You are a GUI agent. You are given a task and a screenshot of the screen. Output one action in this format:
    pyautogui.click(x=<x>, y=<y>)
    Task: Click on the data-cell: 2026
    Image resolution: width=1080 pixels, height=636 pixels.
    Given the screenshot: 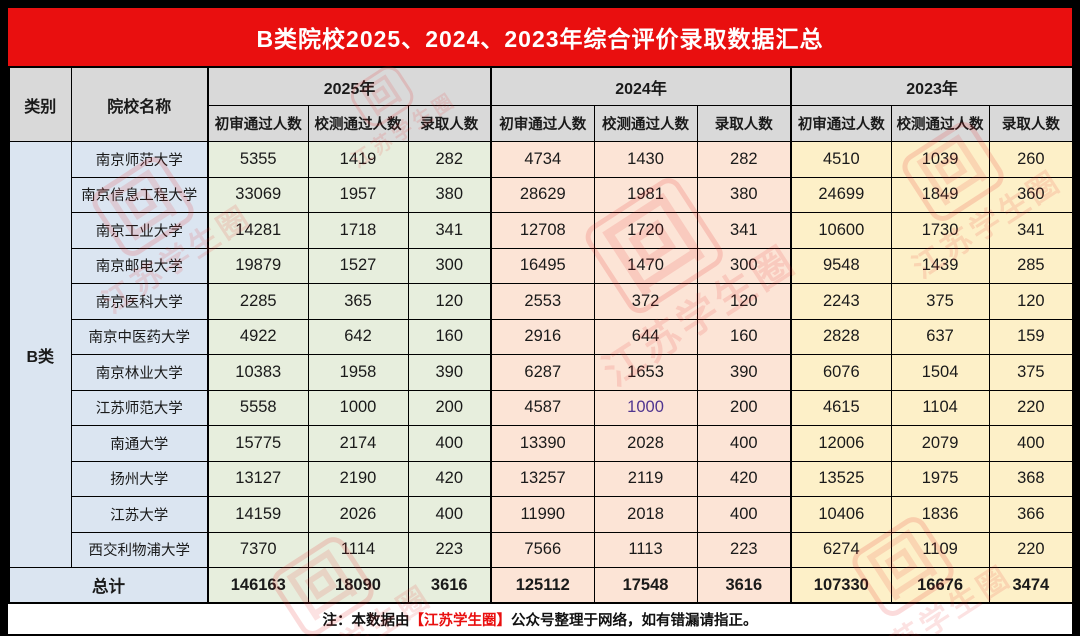 What is the action you would take?
    pyautogui.click(x=358, y=514)
    